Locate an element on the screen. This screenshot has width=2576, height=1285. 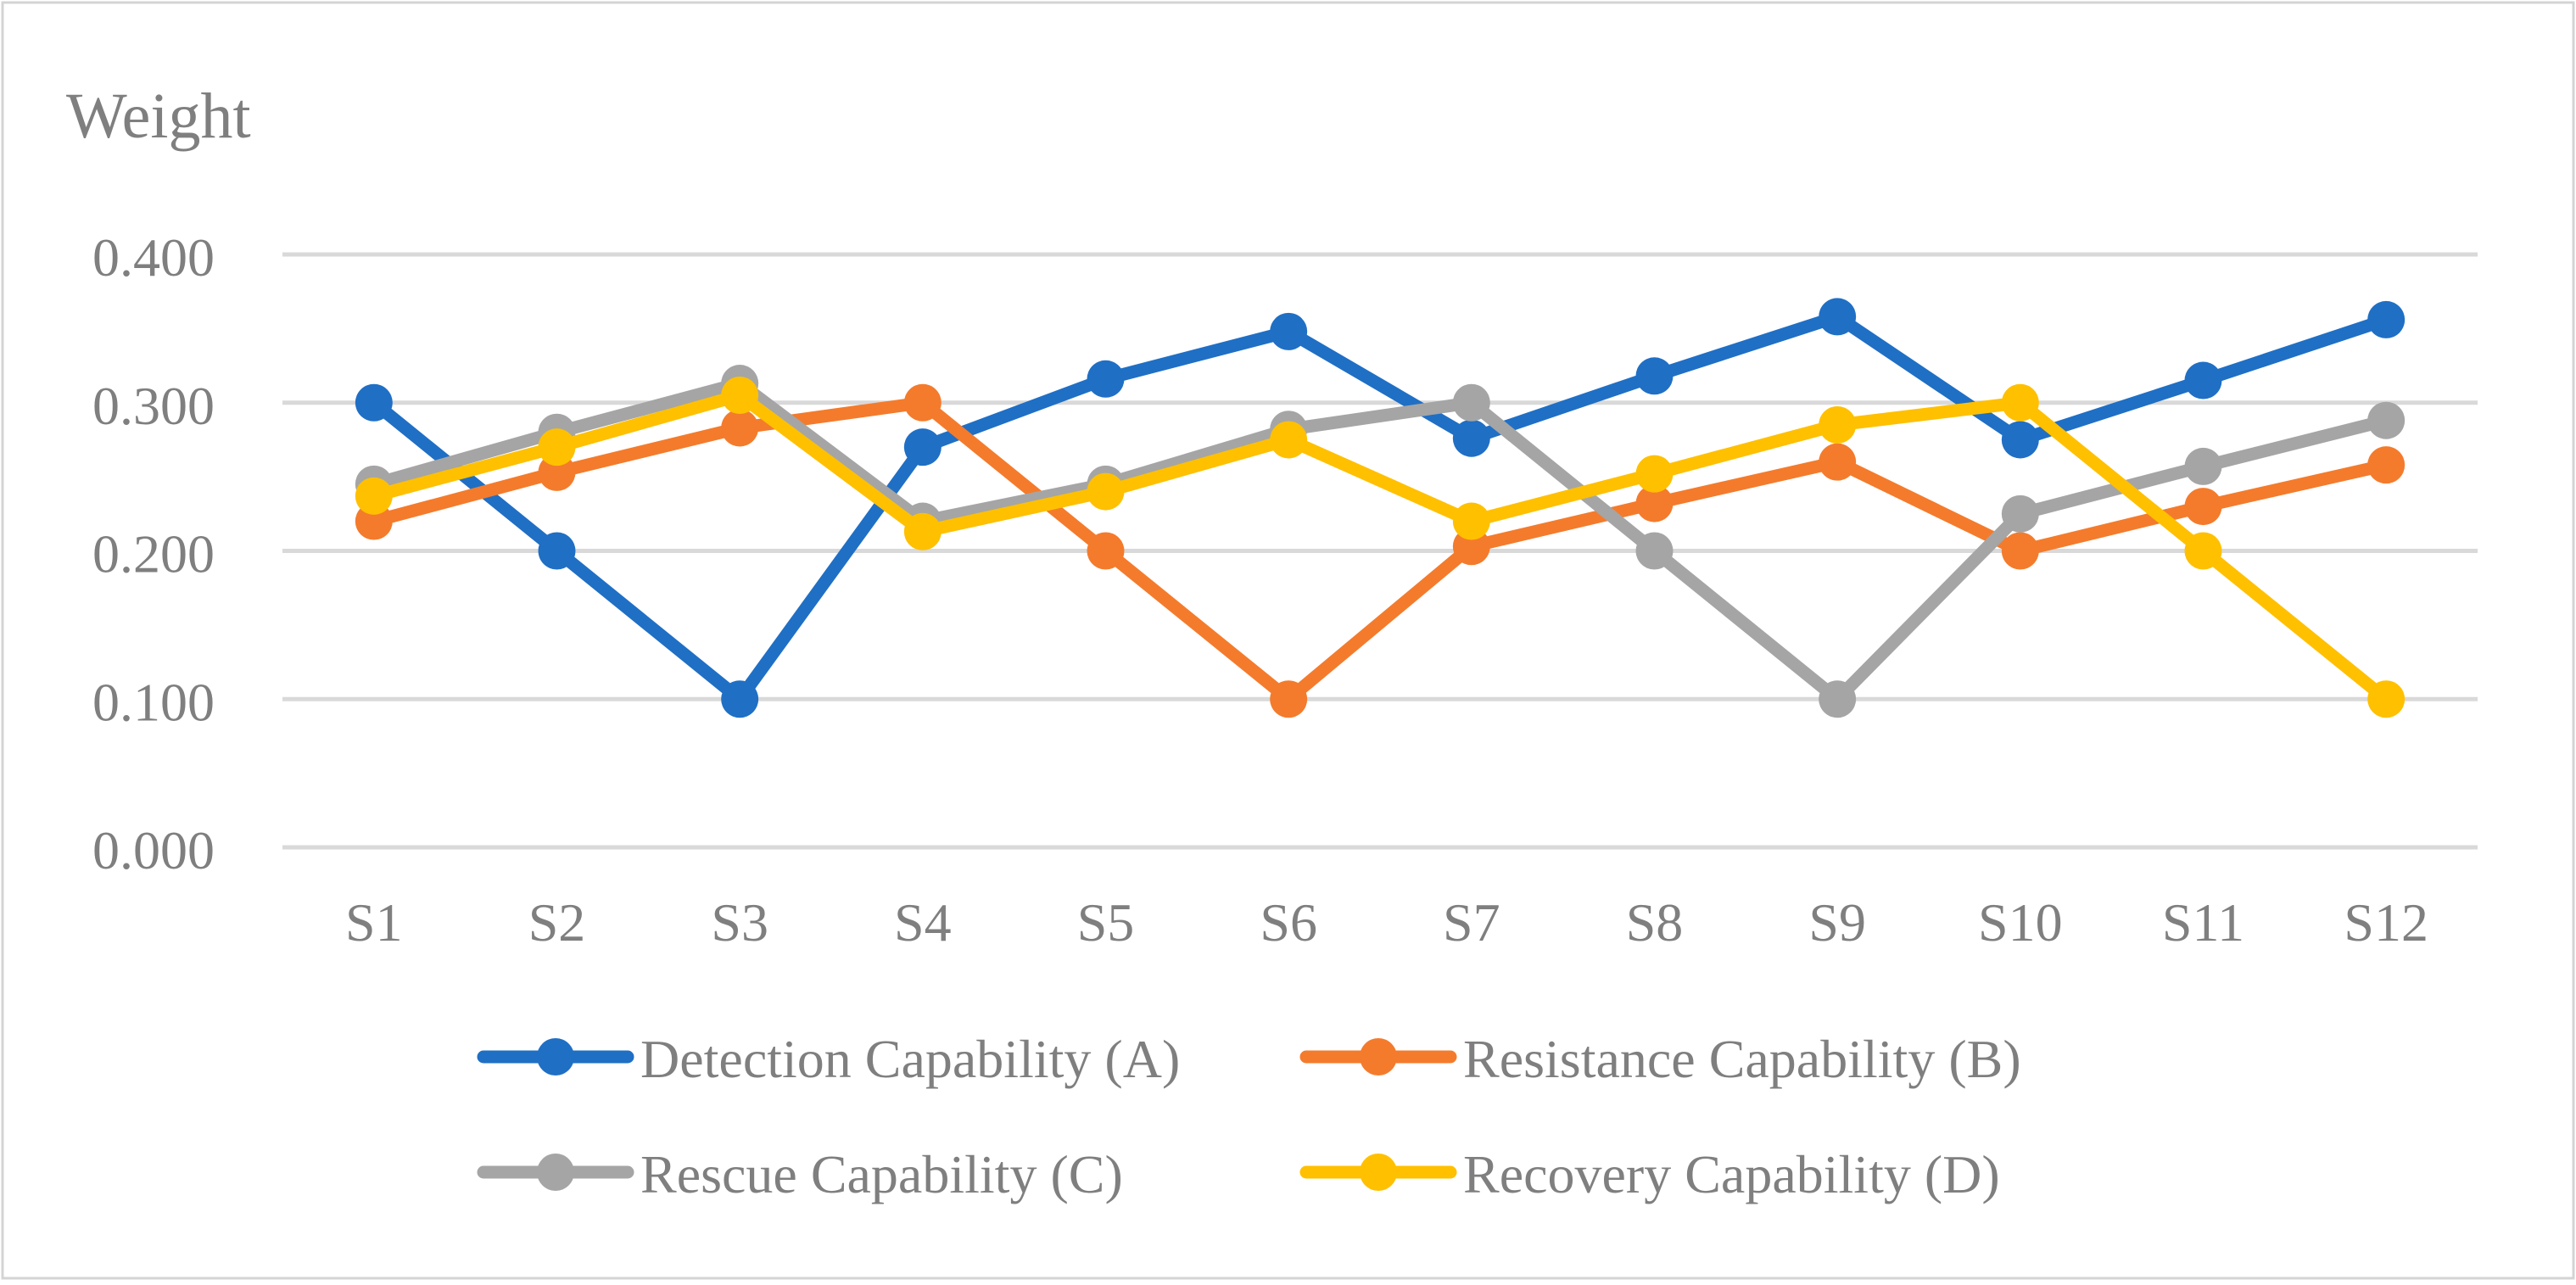
x-tick-label: S8 is located at coordinates (1655, 923).